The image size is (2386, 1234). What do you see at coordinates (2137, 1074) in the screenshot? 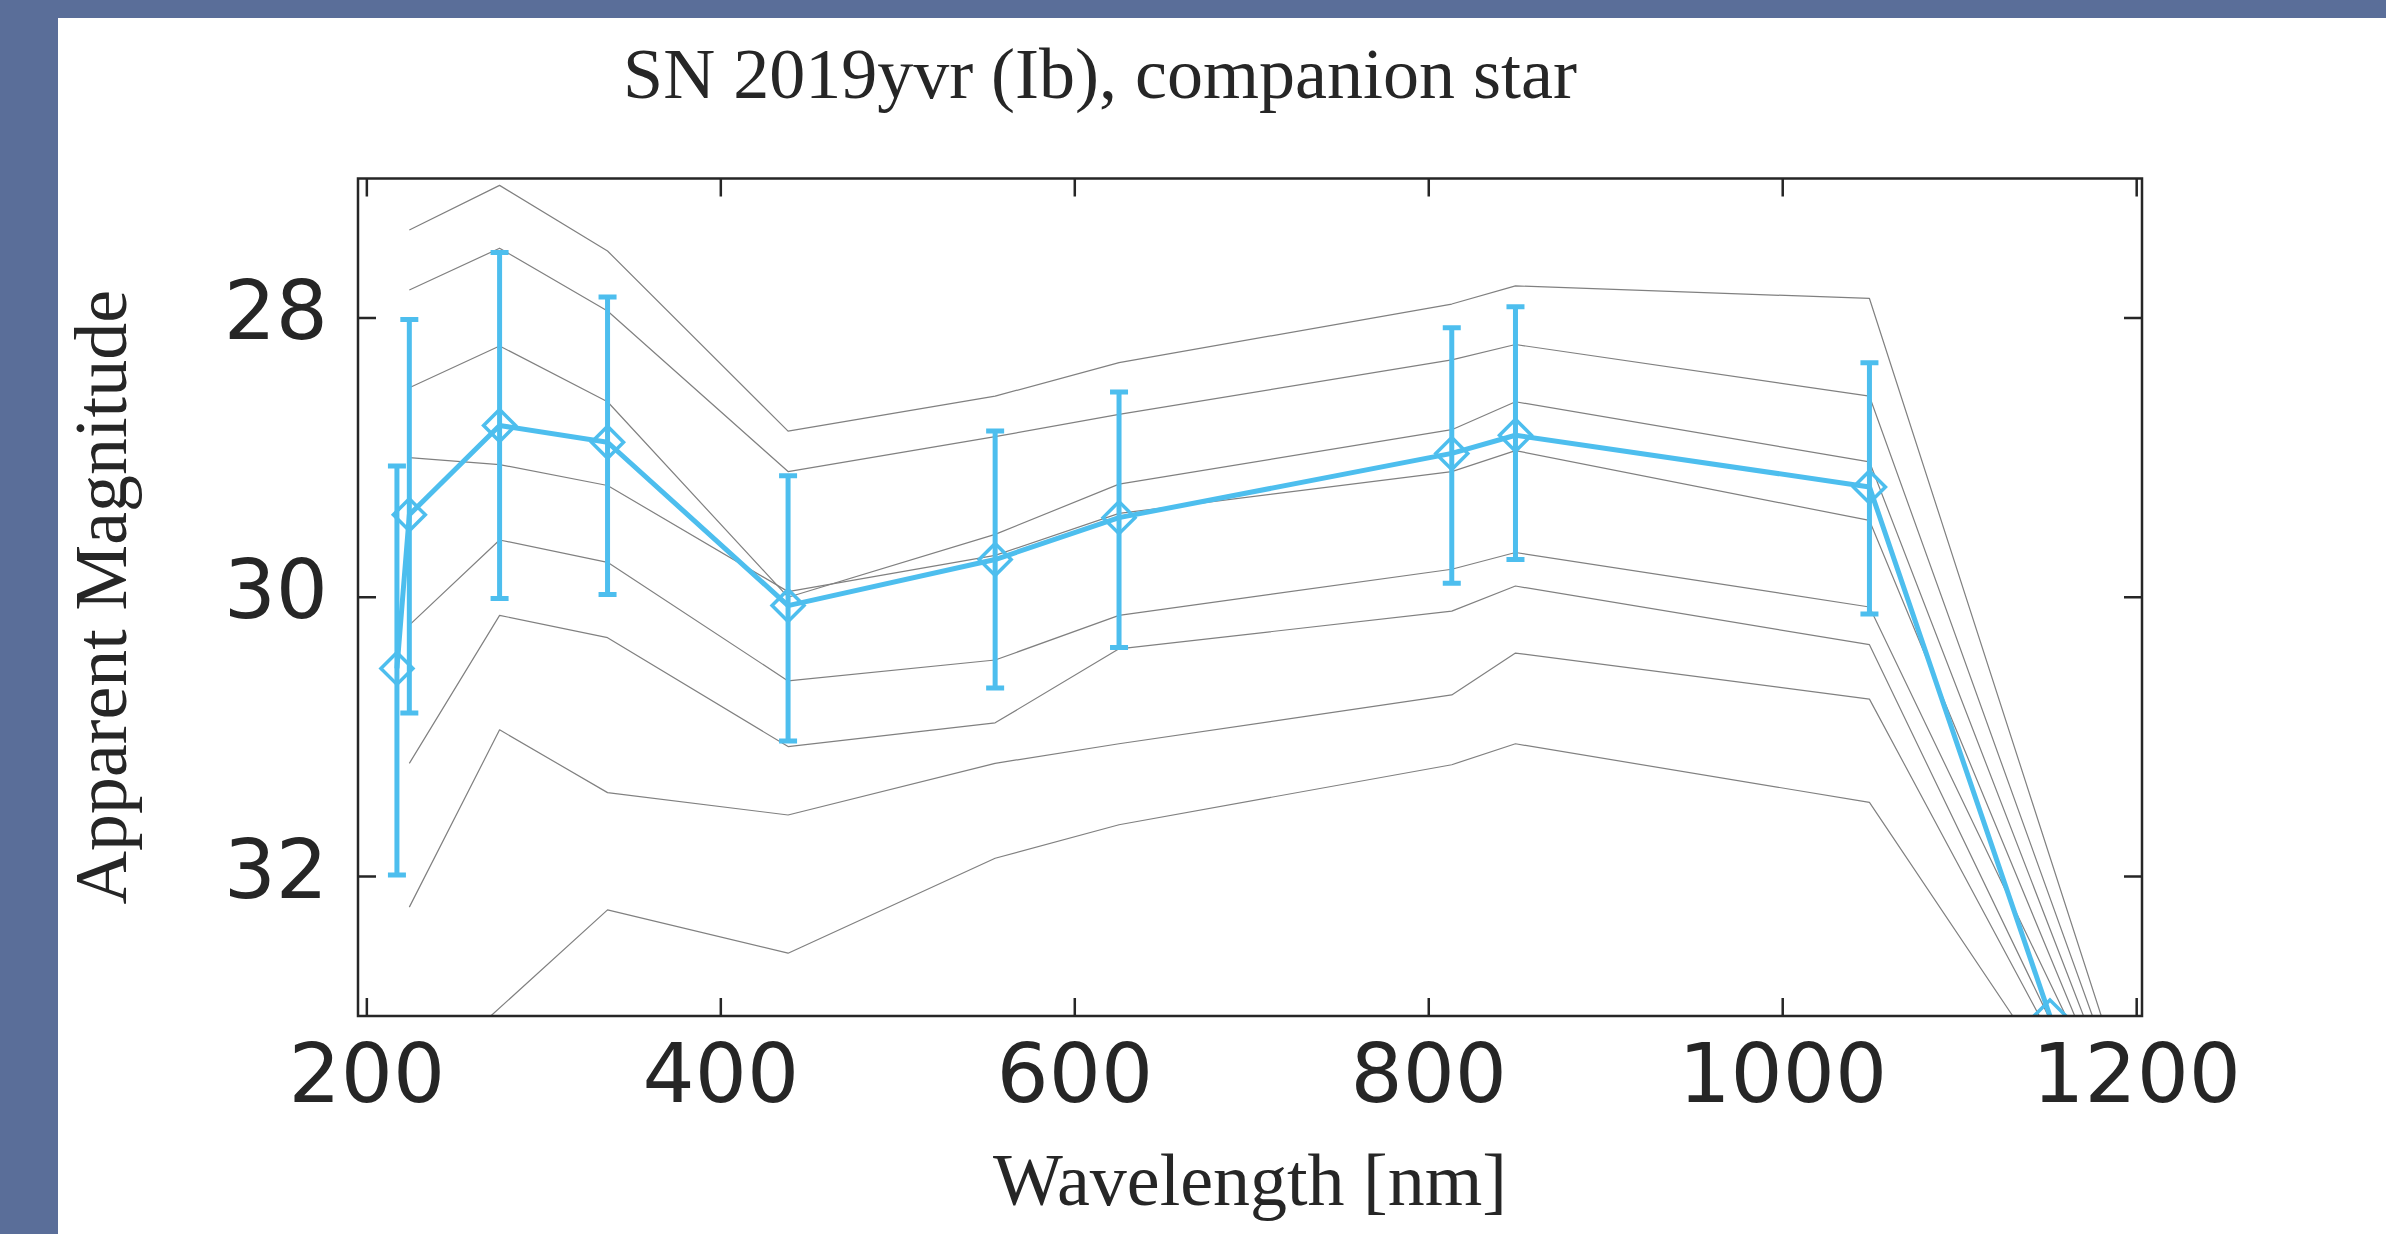
I see `x-tick-label: 1200` at bounding box center [2137, 1074].